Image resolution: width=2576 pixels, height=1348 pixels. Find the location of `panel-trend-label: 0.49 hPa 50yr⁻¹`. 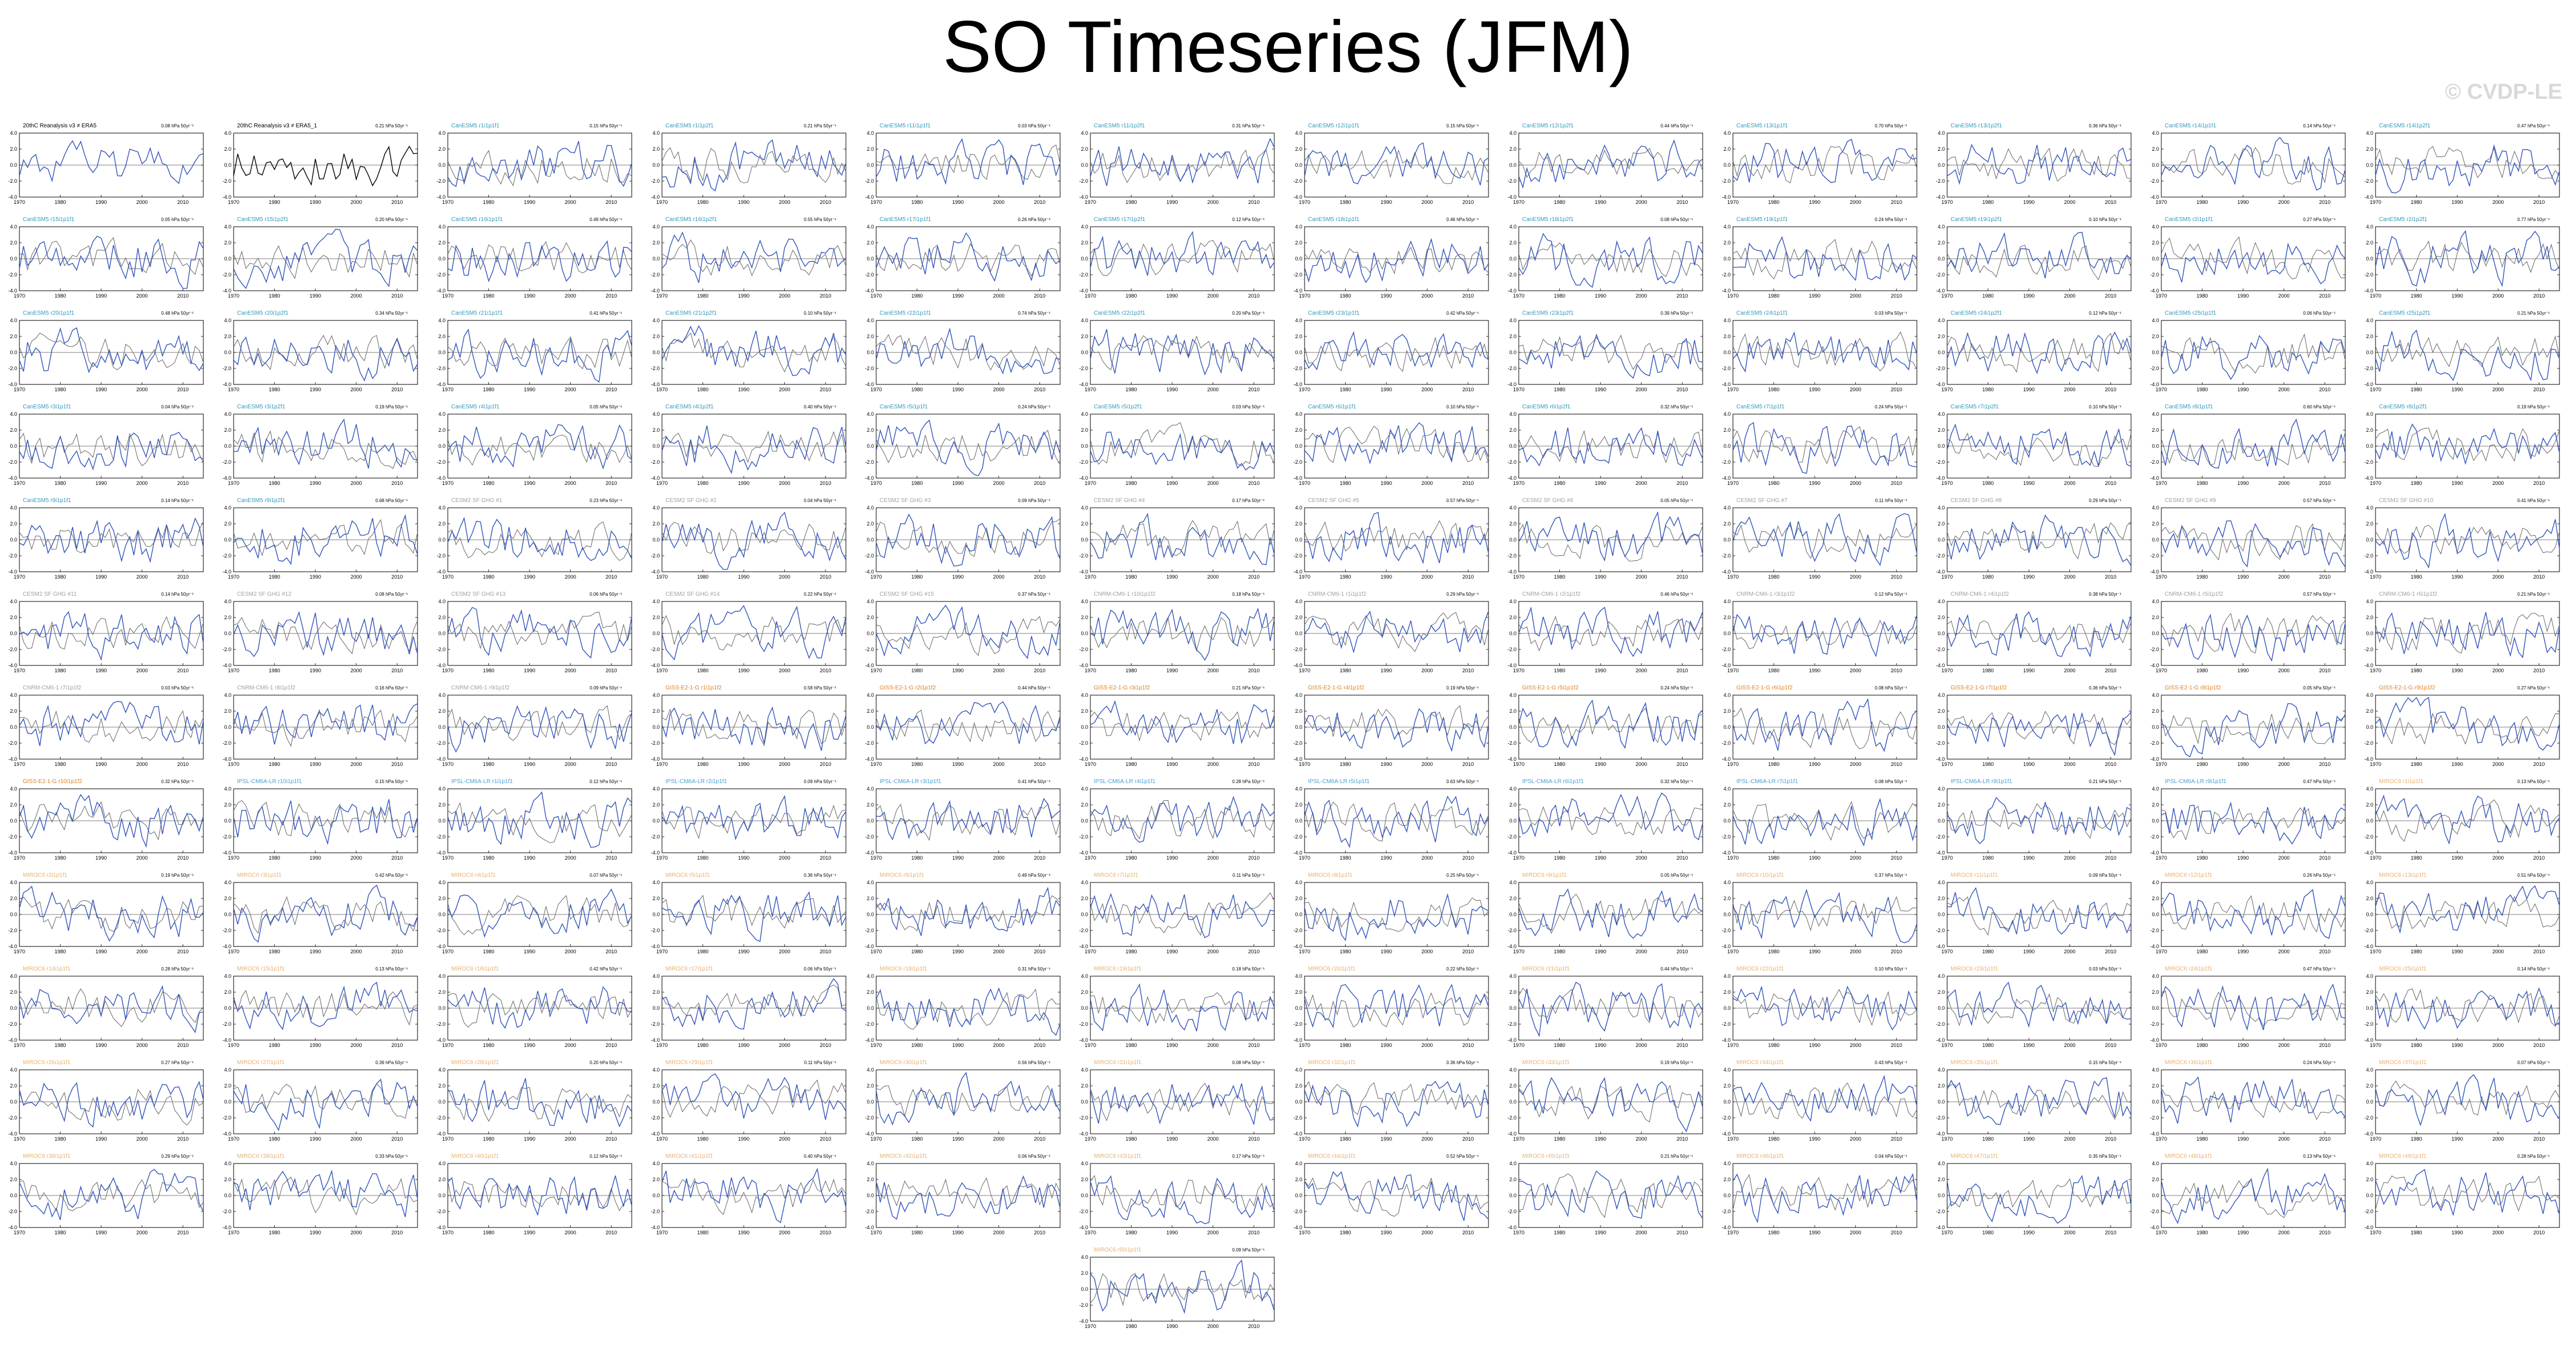

panel-trend-label: 0.49 hPa 50yr⁻¹ is located at coordinates (1034, 875).